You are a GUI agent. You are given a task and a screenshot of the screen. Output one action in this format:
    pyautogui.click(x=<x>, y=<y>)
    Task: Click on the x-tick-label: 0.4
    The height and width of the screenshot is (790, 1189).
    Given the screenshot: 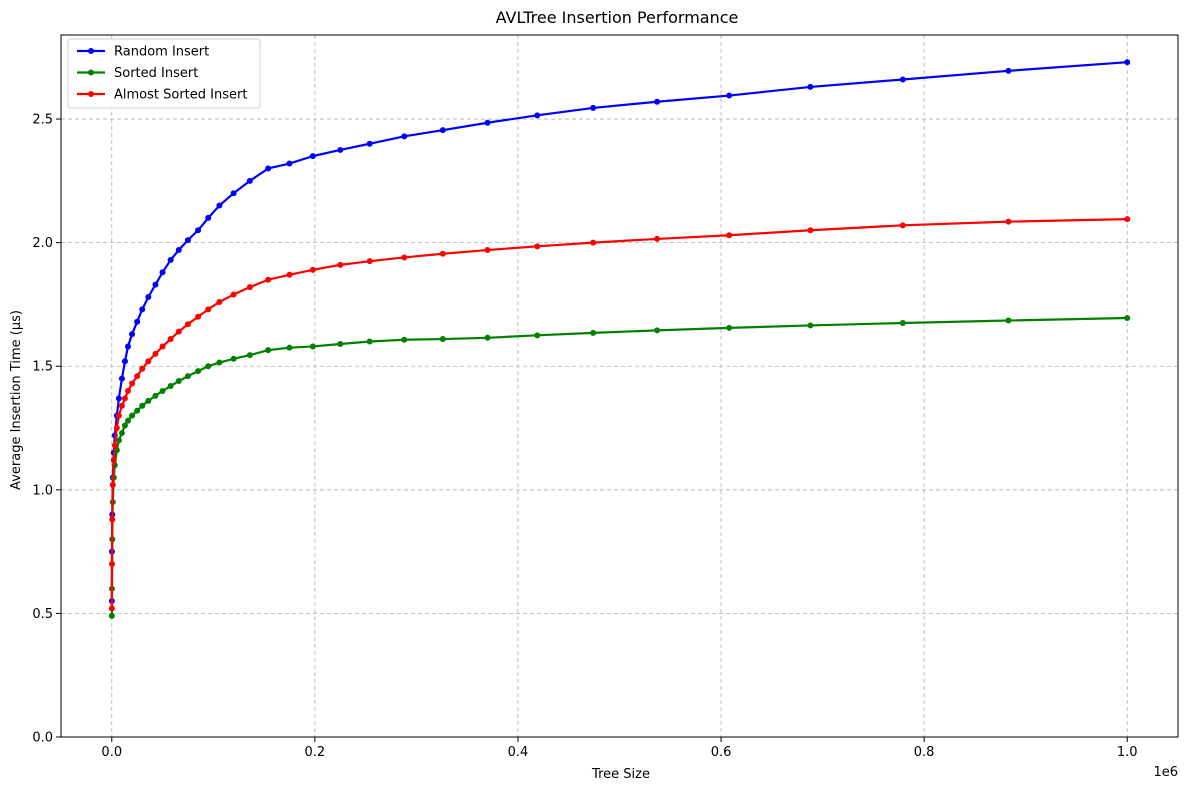 What is the action you would take?
    pyautogui.click(x=518, y=752)
    